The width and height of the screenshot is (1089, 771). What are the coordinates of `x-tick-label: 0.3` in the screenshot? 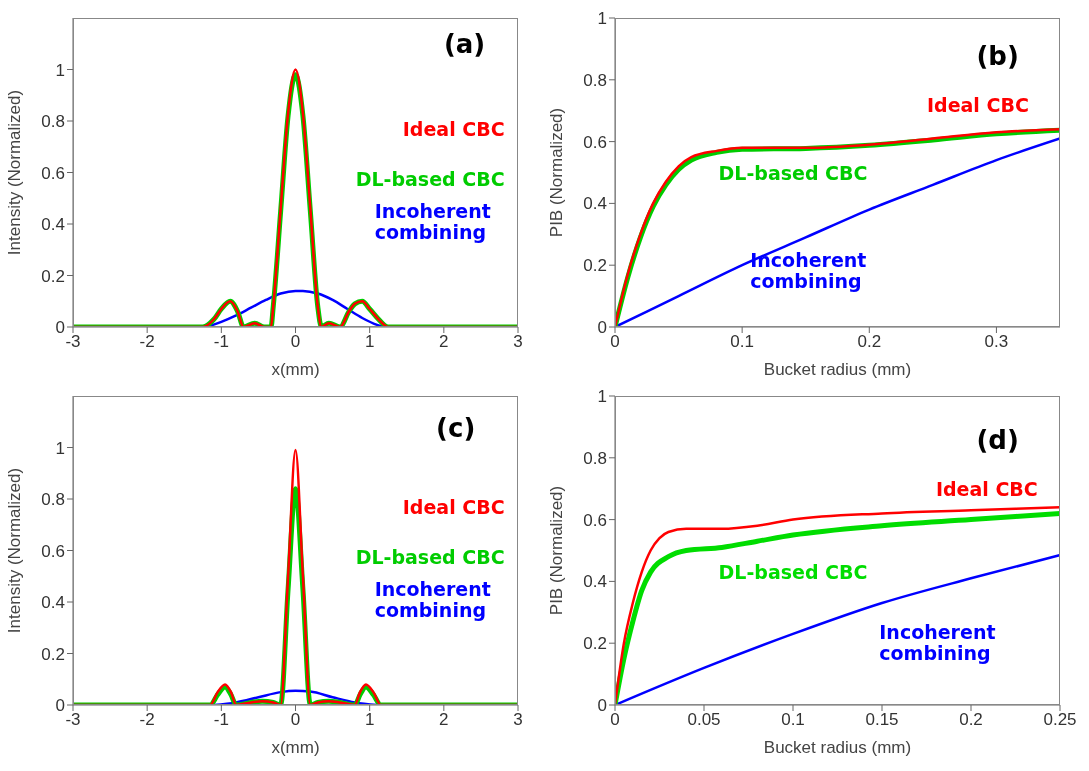 It's located at (996, 342).